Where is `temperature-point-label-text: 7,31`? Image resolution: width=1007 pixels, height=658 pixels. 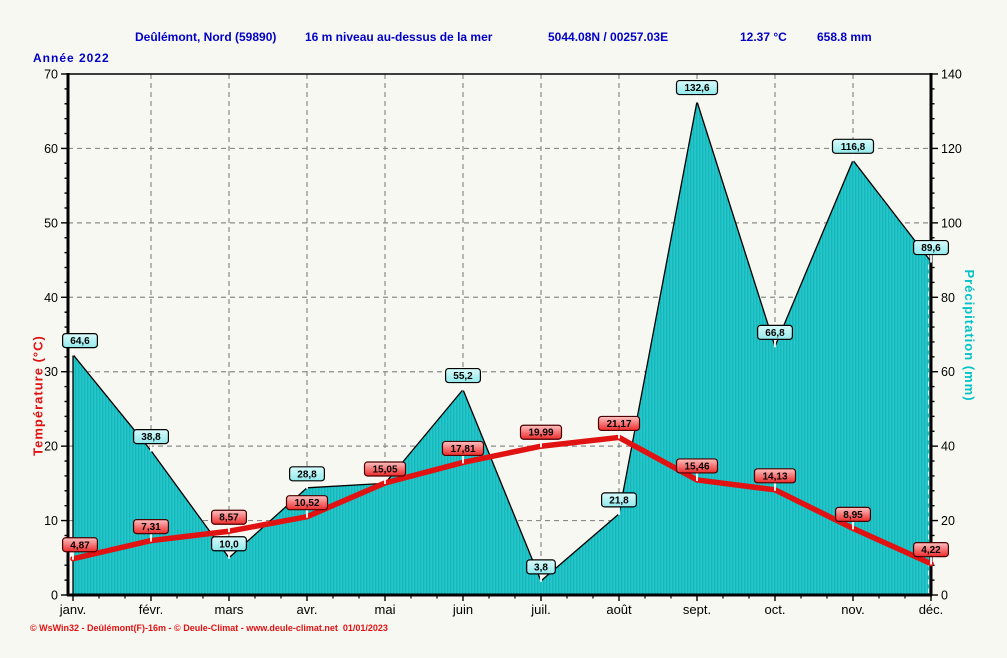 temperature-point-label-text: 7,31 is located at coordinates (151, 527).